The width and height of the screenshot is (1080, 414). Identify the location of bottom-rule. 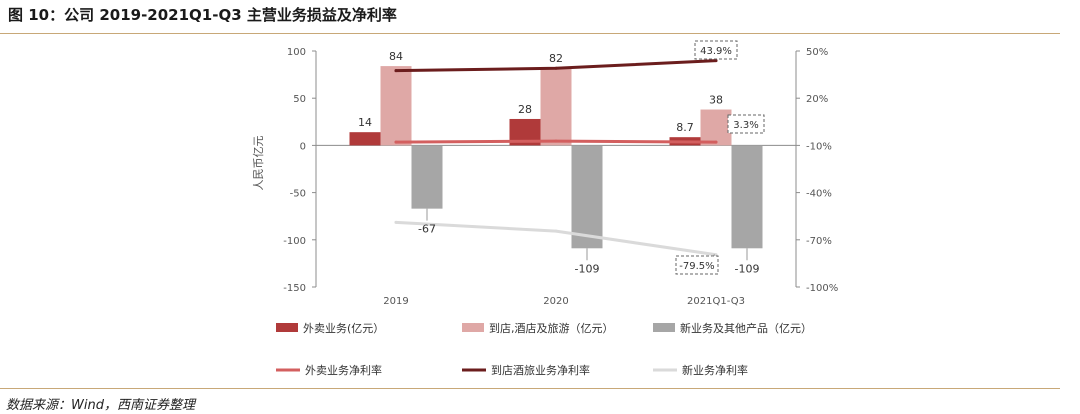
(530, 388).